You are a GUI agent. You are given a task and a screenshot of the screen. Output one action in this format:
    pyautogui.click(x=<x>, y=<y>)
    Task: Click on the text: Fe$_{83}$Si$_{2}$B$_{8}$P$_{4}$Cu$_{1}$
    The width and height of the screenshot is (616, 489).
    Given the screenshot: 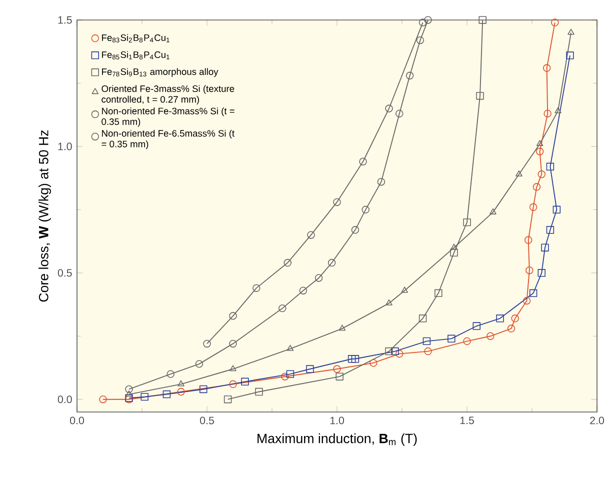 What is the action you would take?
    pyautogui.click(x=136, y=38)
    